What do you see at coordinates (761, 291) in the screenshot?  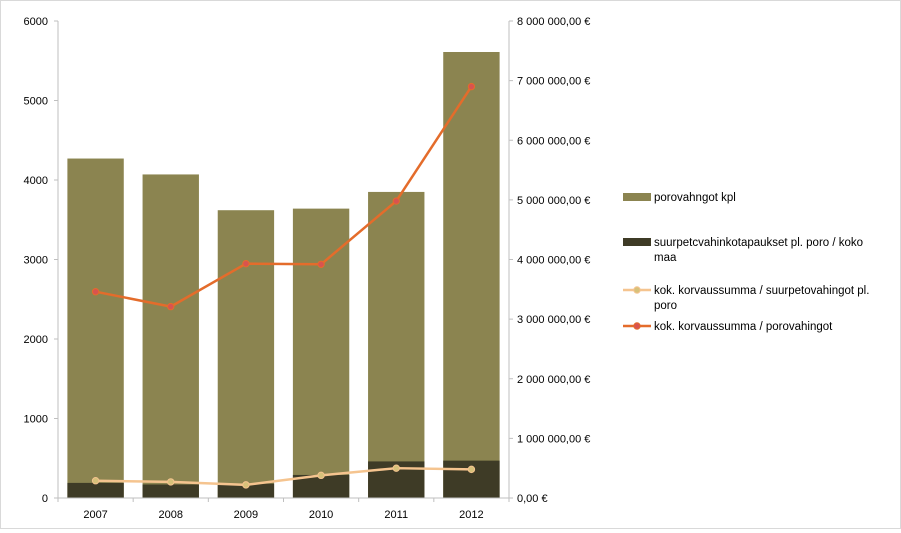 I see `legend-label: kok. korvaussumma / suurpetovahingot pl.` at bounding box center [761, 291].